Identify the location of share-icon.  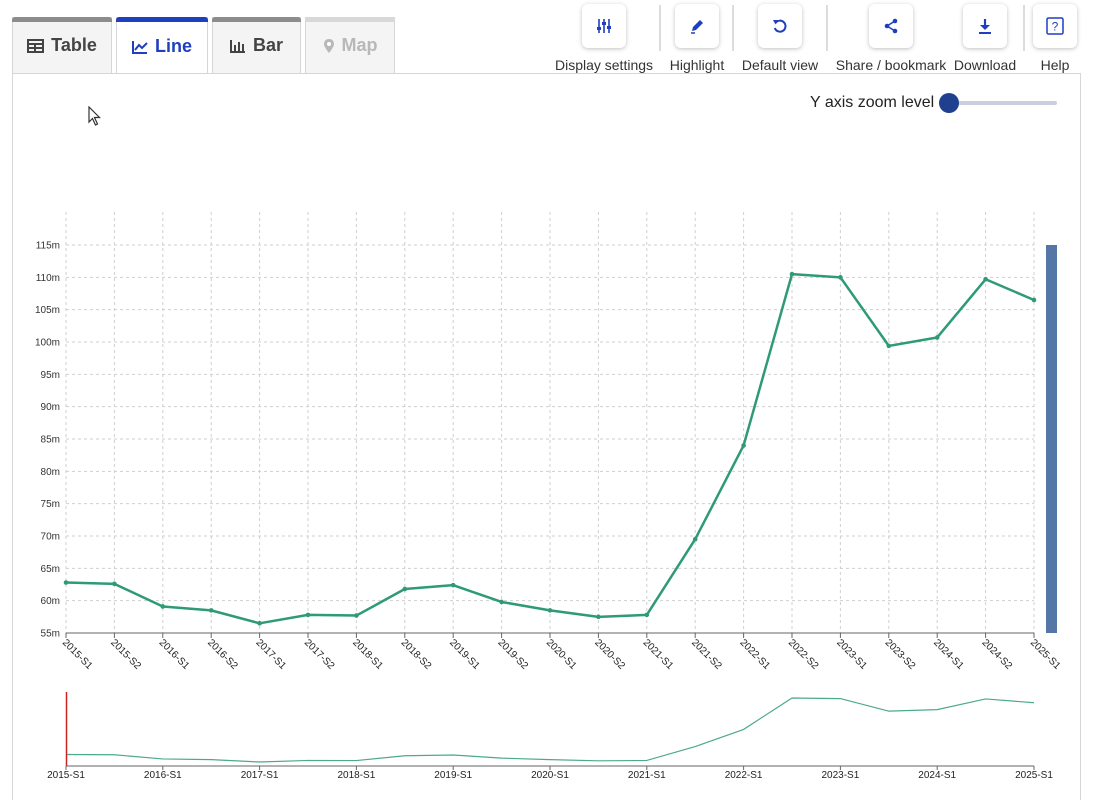
(891, 26).